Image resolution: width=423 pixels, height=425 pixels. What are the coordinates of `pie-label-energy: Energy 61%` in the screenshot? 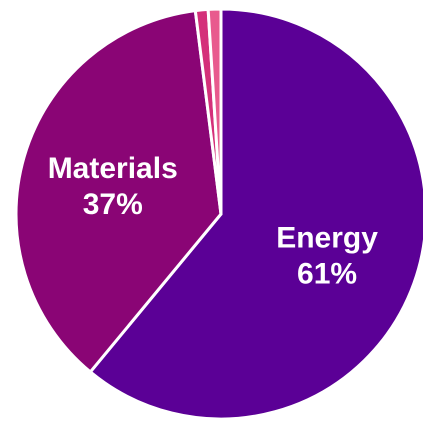 It's located at (327, 256).